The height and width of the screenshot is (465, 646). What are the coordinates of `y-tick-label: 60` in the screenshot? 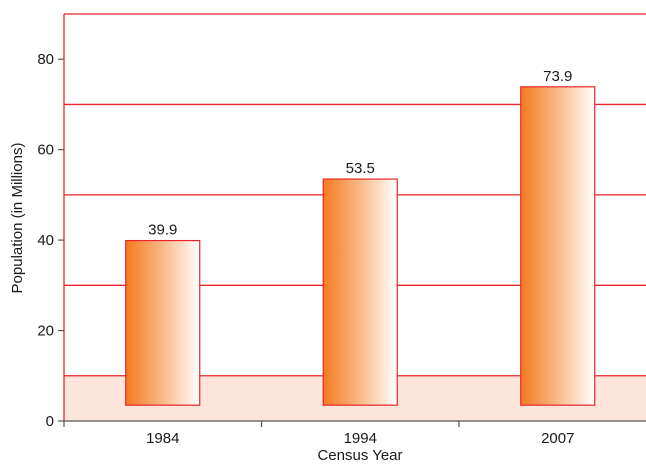 It's located at (45, 150).